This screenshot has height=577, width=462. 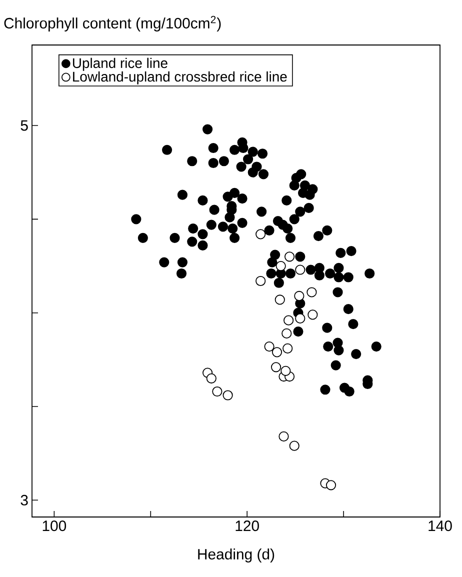 I want to click on x-tick-label: 120, so click(x=247, y=526).